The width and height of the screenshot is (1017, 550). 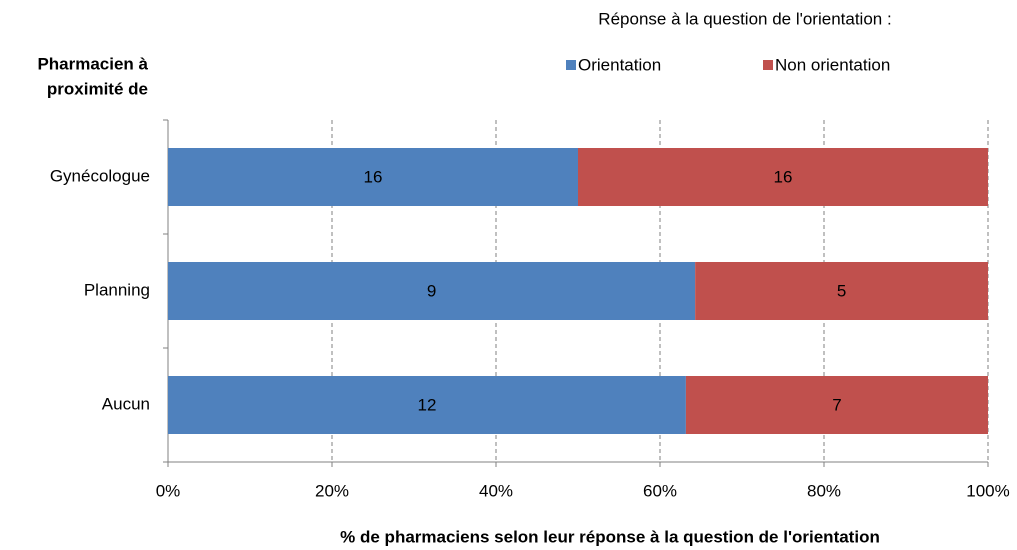 What do you see at coordinates (744, 18) in the screenshot?
I see `legend-title: Réponse à la question de l'orientation :` at bounding box center [744, 18].